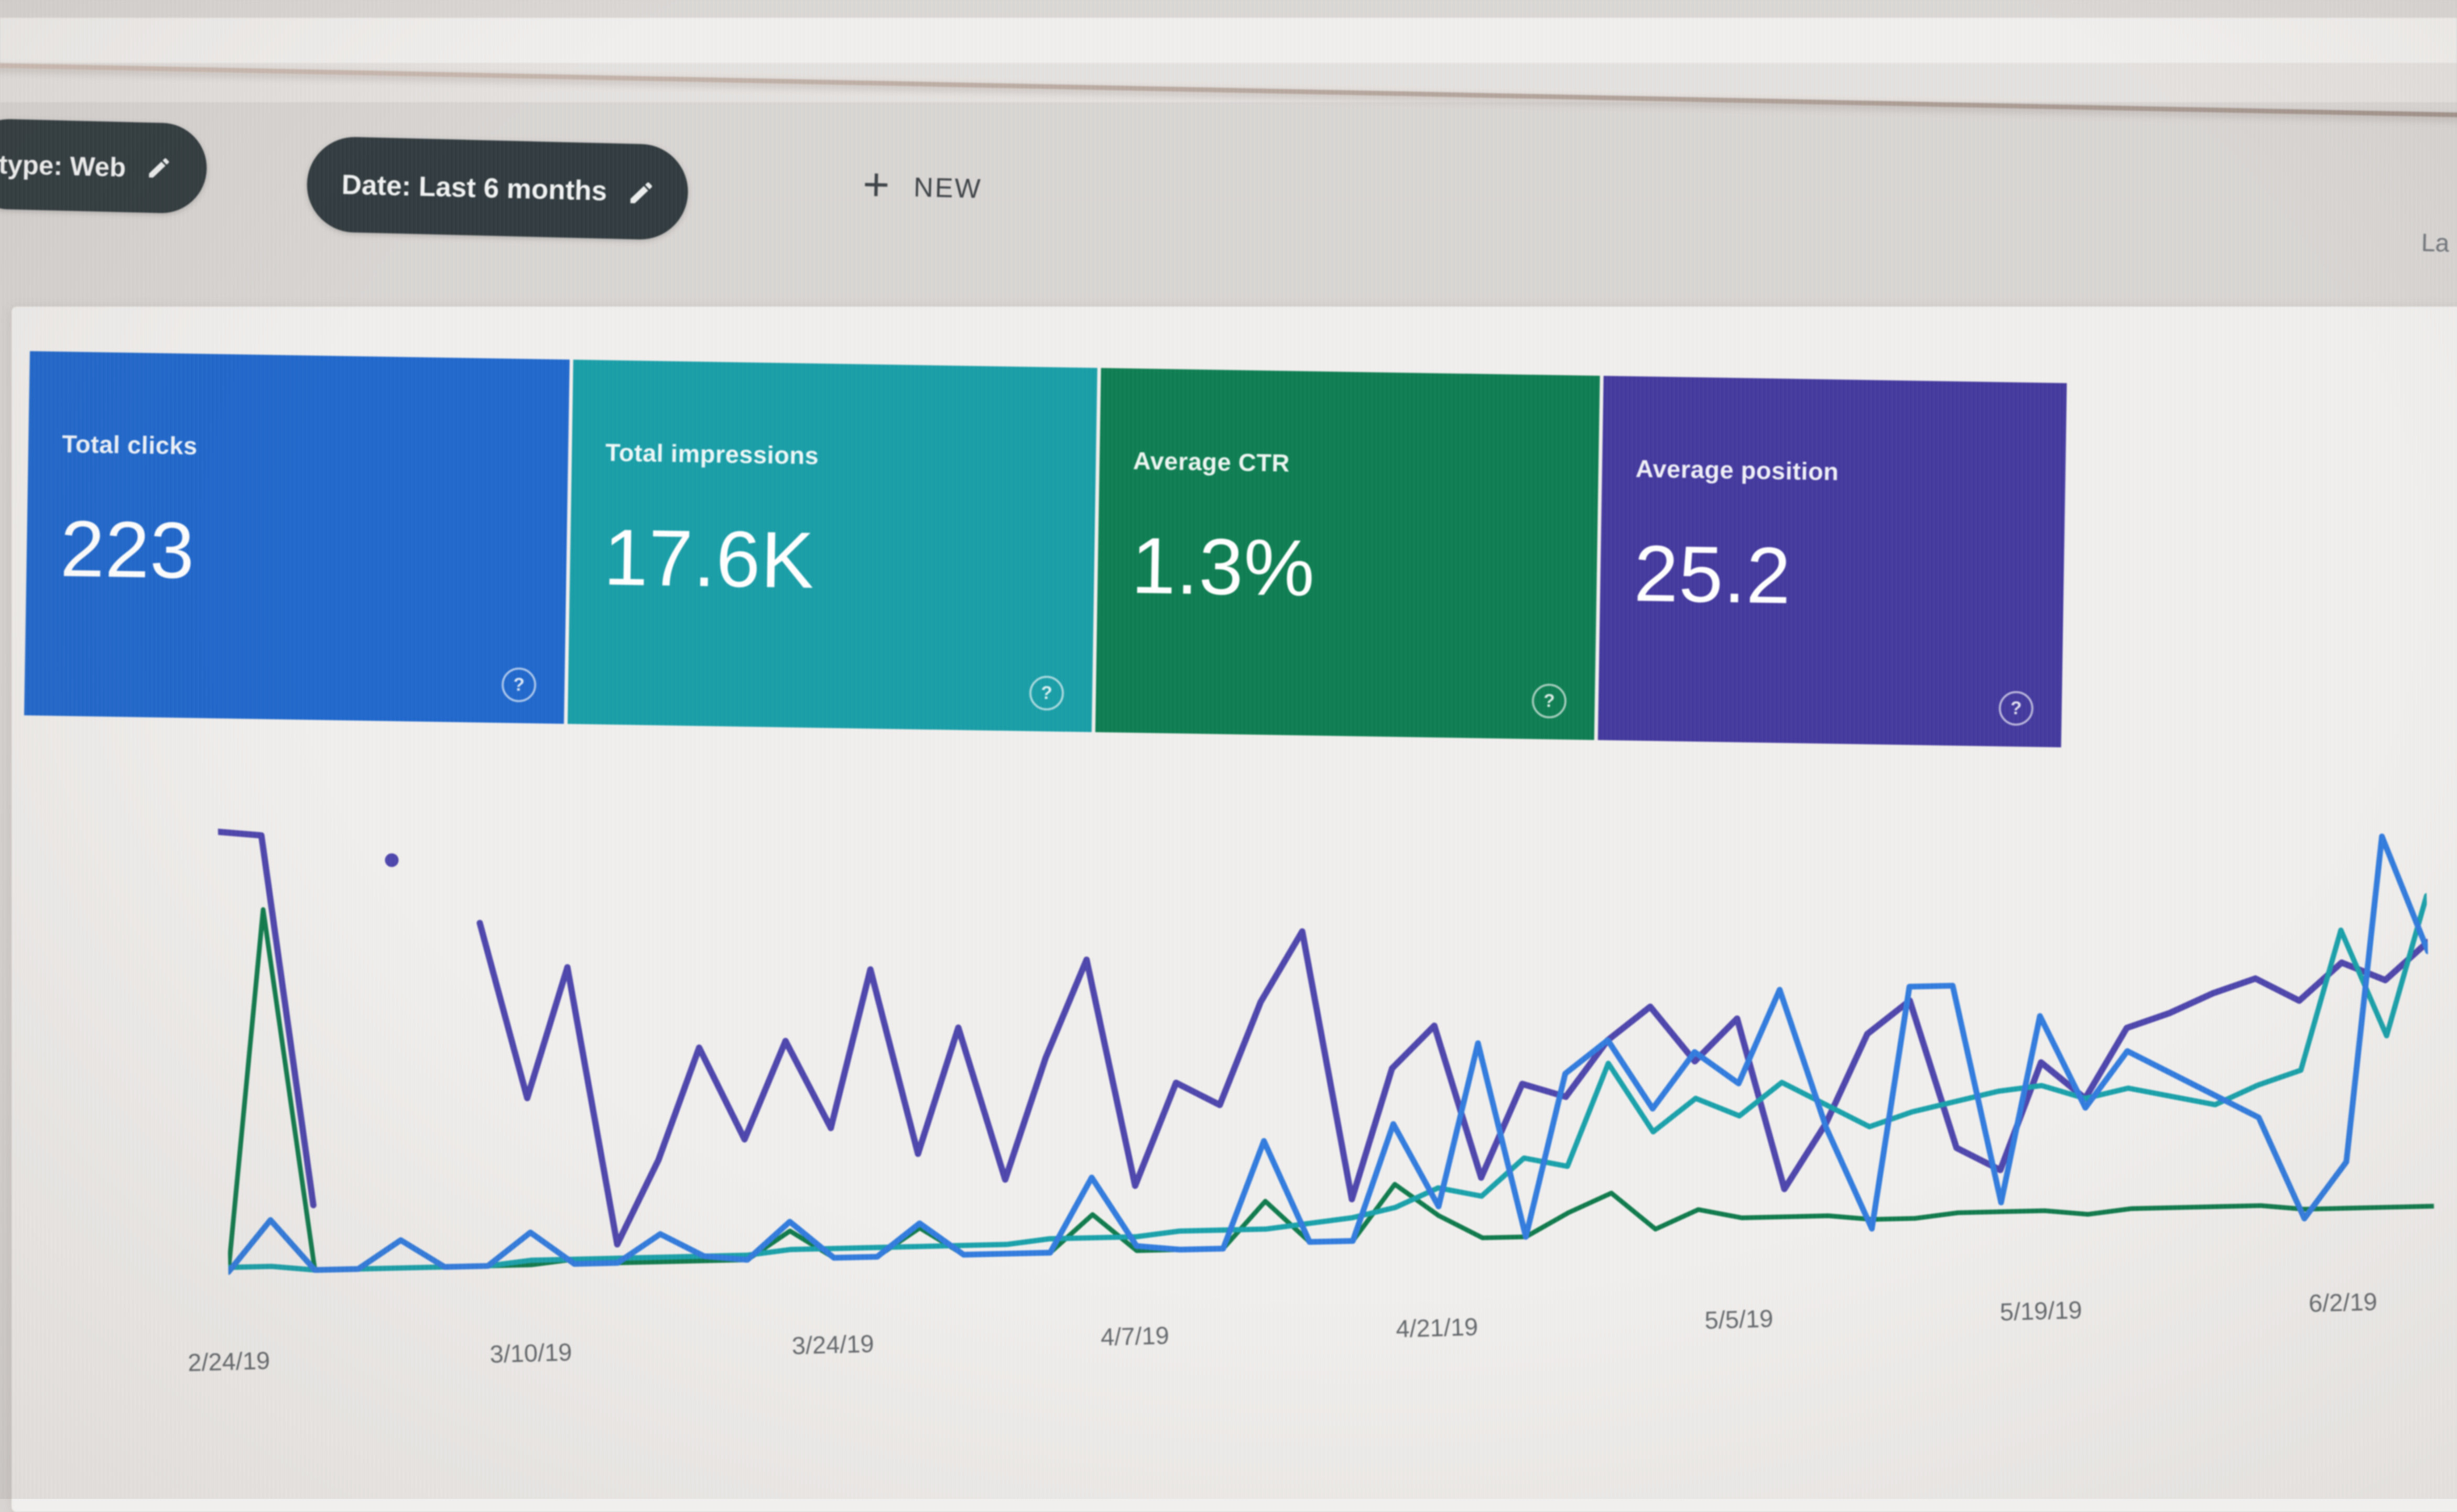 Image resolution: width=2457 pixels, height=1512 pixels. Describe the element at coordinates (1712, 575) in the screenshot. I see `metric-value: 25.2` at that location.